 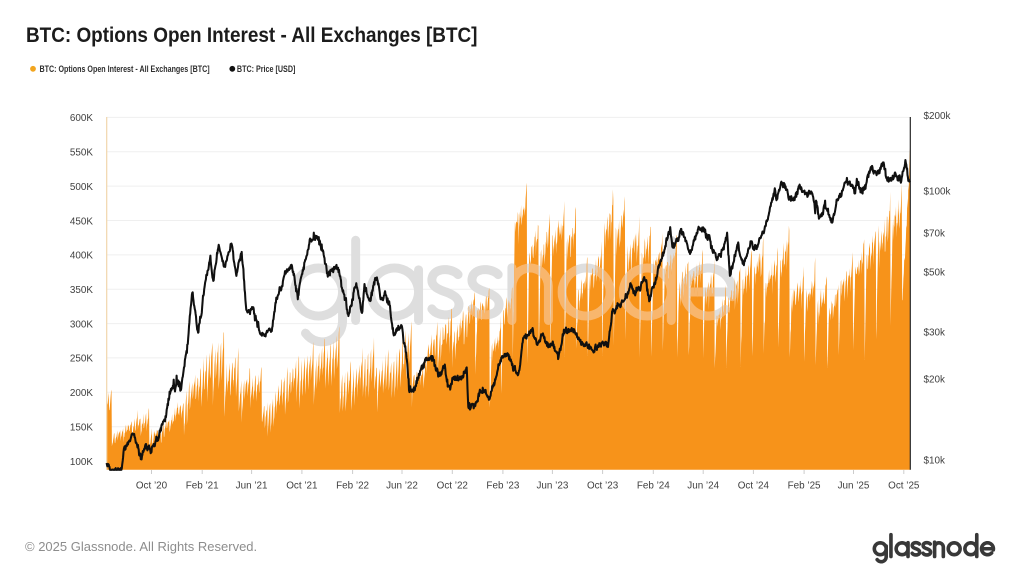 What do you see at coordinates (81, 359) in the screenshot?
I see `svg-text: 250K` at bounding box center [81, 359].